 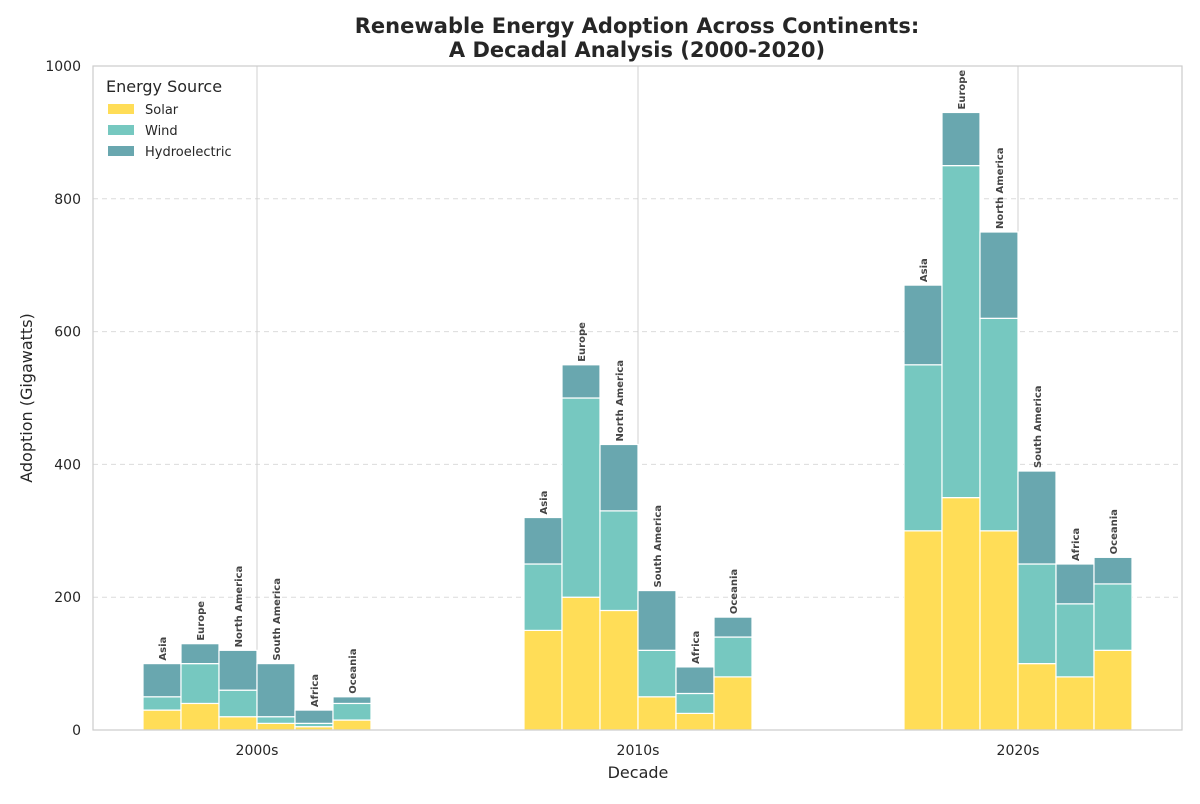 I want to click on bar-wind-2000s-europe, so click(x=200, y=683).